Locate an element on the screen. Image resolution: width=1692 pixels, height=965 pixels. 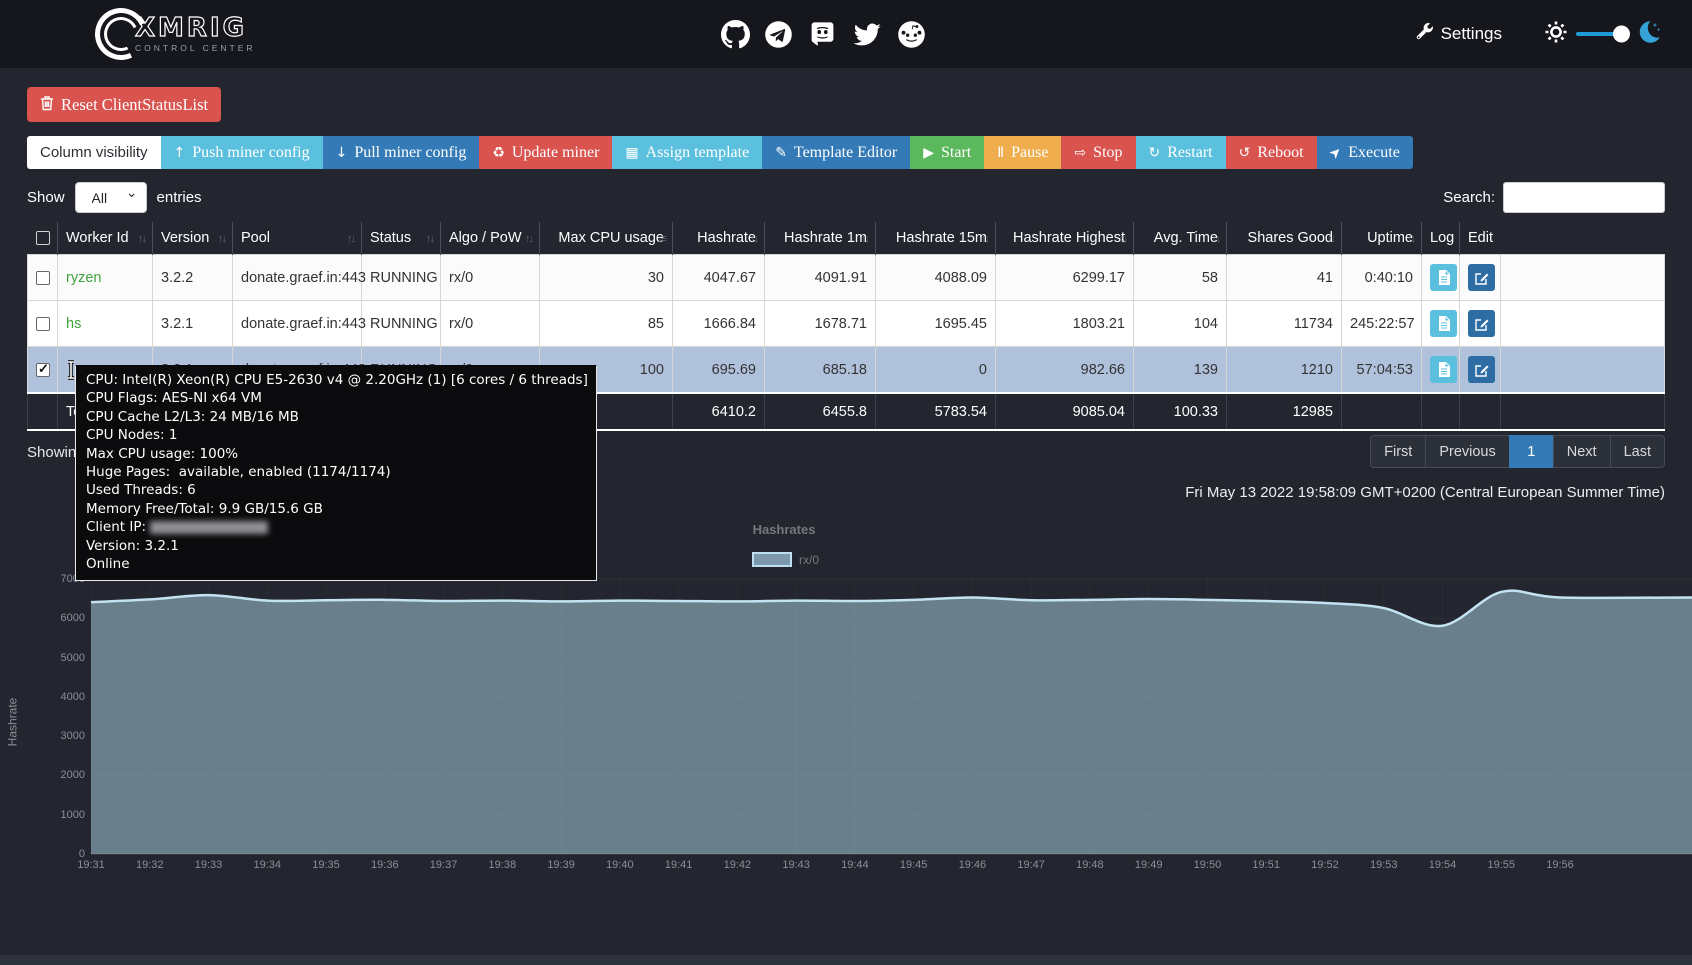
total-value-cell: 6455.8 is located at coordinates (820, 411).